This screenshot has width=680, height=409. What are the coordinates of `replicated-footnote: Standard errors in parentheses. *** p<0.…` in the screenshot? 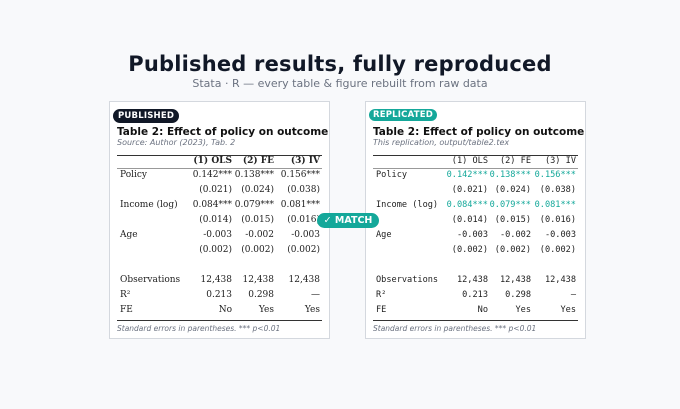 It's located at (455, 328).